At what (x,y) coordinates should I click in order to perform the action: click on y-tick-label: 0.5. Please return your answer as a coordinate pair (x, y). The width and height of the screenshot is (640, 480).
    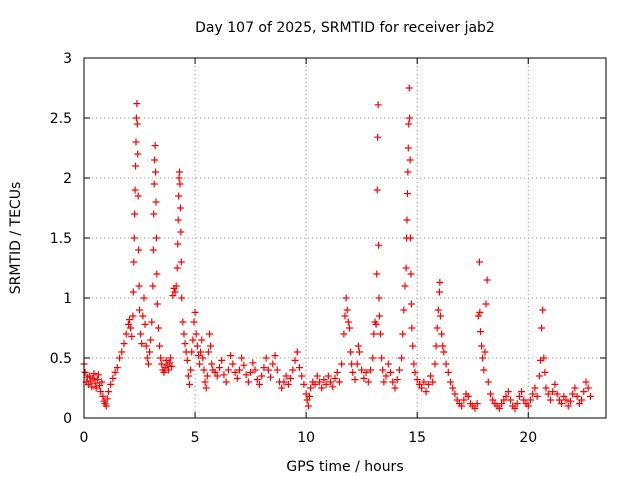
    Looking at the image, I should click on (61, 359).